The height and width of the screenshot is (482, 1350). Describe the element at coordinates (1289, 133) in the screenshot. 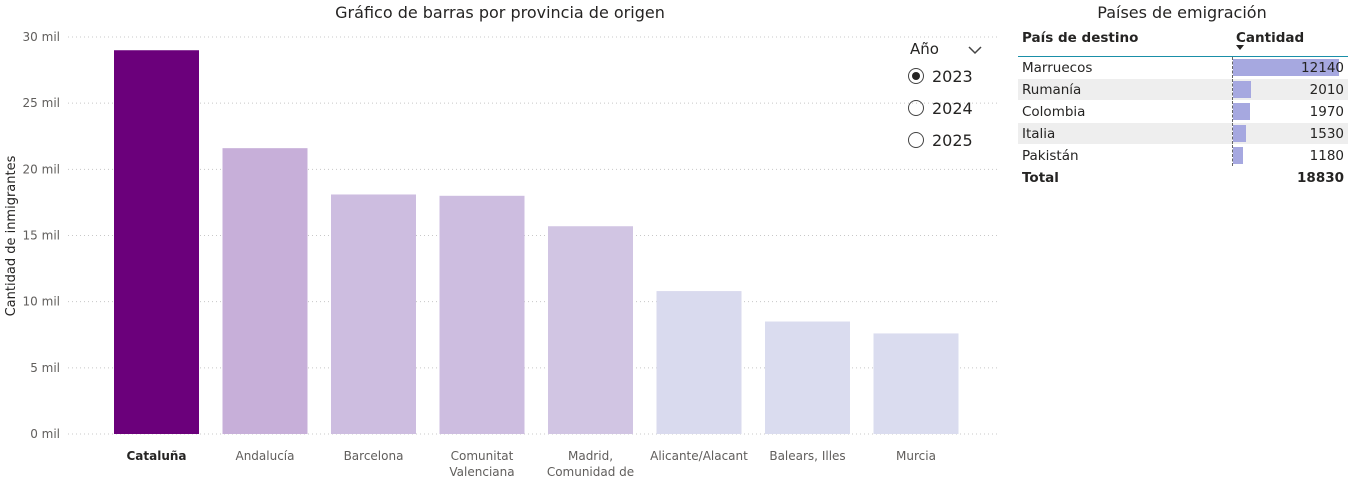

I see `amount-cell: 1530` at that location.